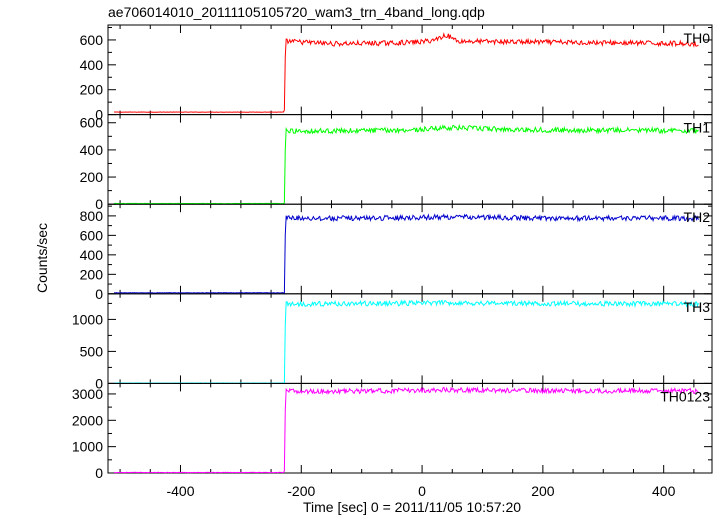  I want to click on series-line-th3, so click(406, 342).